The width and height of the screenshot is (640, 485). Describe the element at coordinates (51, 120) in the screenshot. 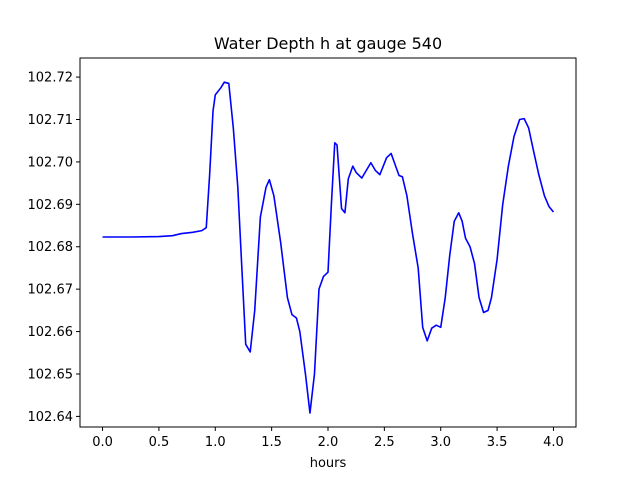

I see `y-tick-label: 102.71` at that location.